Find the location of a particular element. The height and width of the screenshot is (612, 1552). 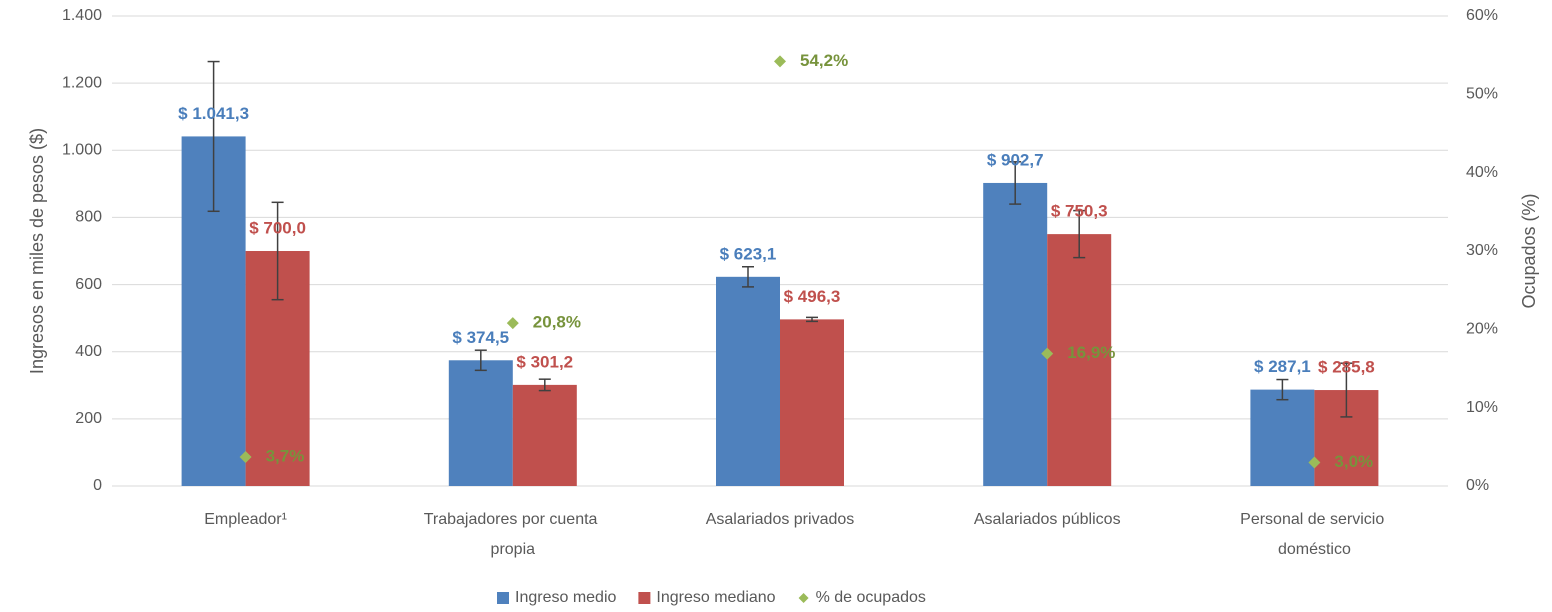

x-tick-label: Trabajadores por cuenta propia is located at coordinates (513, 534).